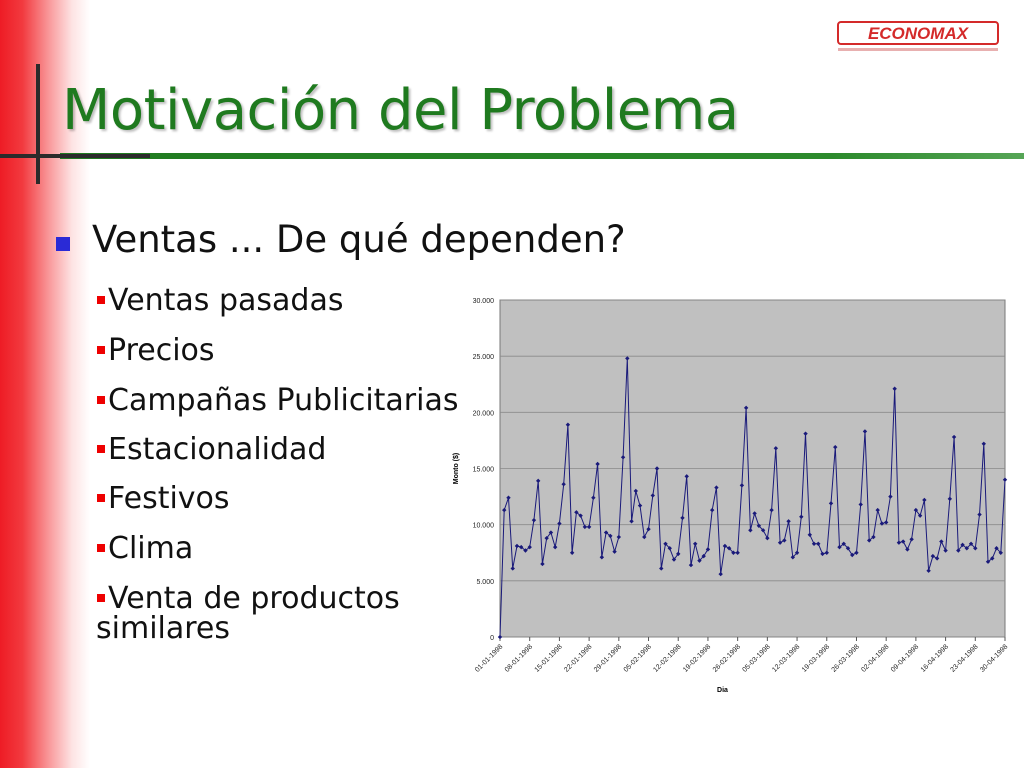  I want to click on title-cross-rule, so click(75, 156).